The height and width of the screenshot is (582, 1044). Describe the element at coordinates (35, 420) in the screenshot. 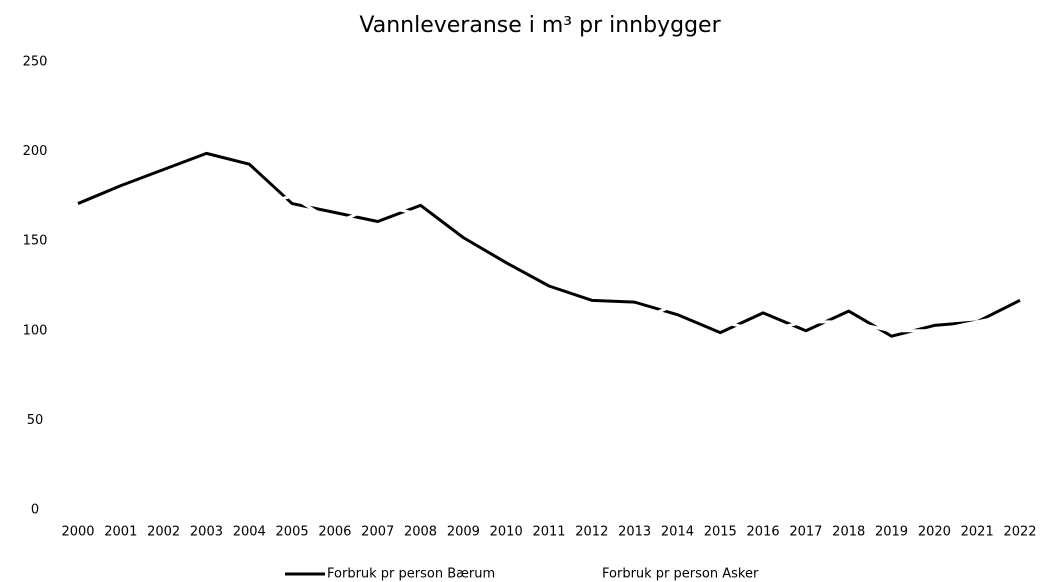

I see `y-tick-label: 50` at that location.